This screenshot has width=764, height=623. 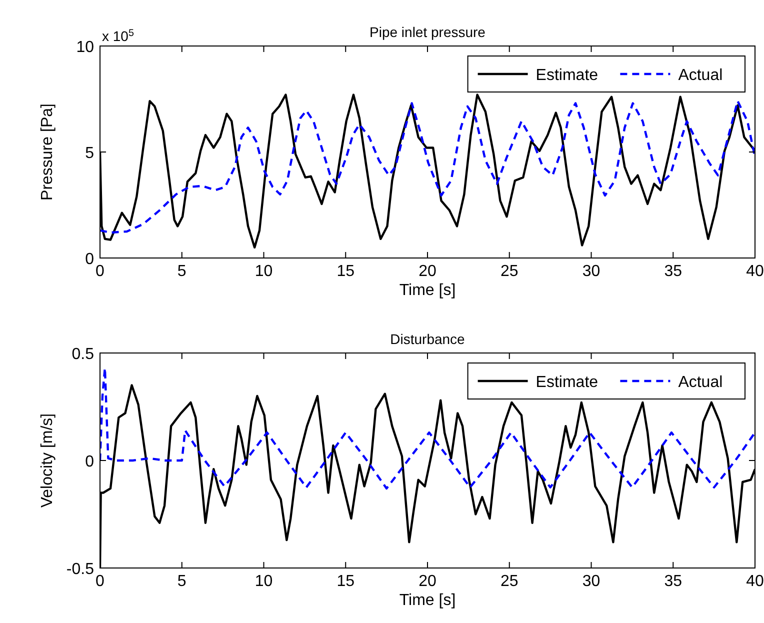 I want to click on y-tick-label: 10, so click(x=85, y=47).